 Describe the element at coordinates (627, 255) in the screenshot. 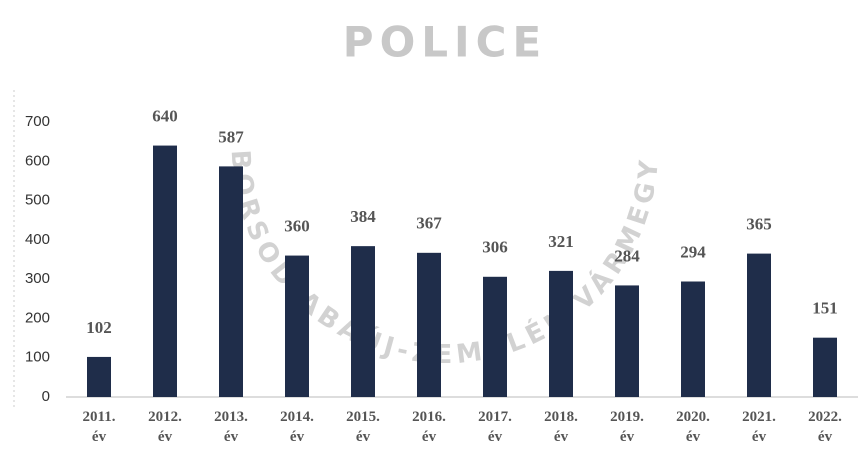

I see `data-label: 284` at that location.